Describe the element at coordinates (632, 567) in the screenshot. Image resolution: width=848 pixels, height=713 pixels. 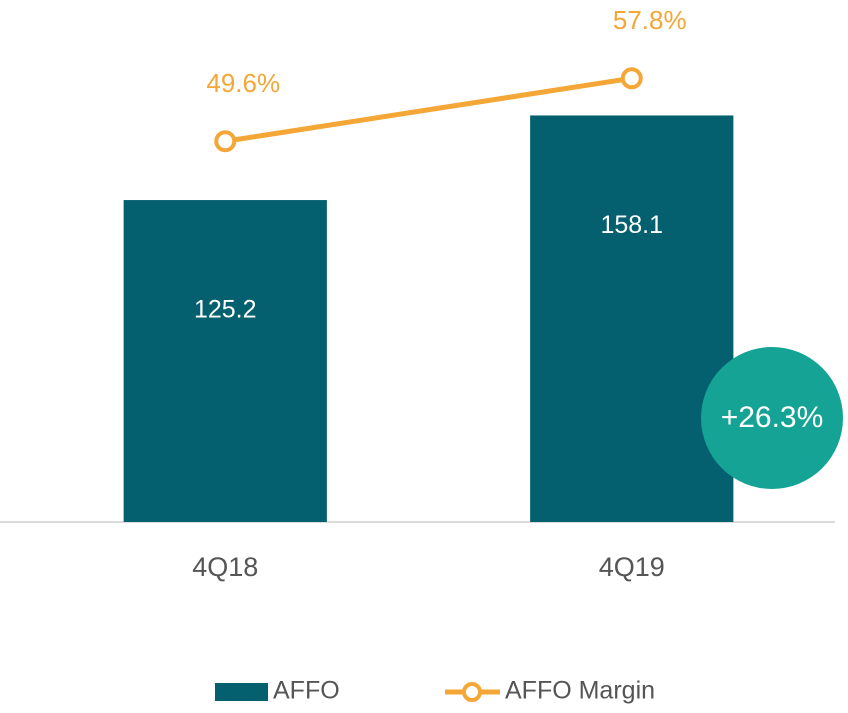
I see `x-tick-label: 4Q19` at that location.